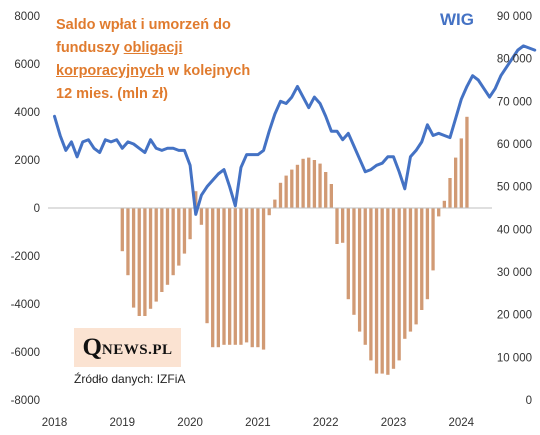 This screenshot has width=540, height=435. What do you see at coordinates (514, 17) in the screenshot?
I see `right-tick-label: 90 000` at bounding box center [514, 17].